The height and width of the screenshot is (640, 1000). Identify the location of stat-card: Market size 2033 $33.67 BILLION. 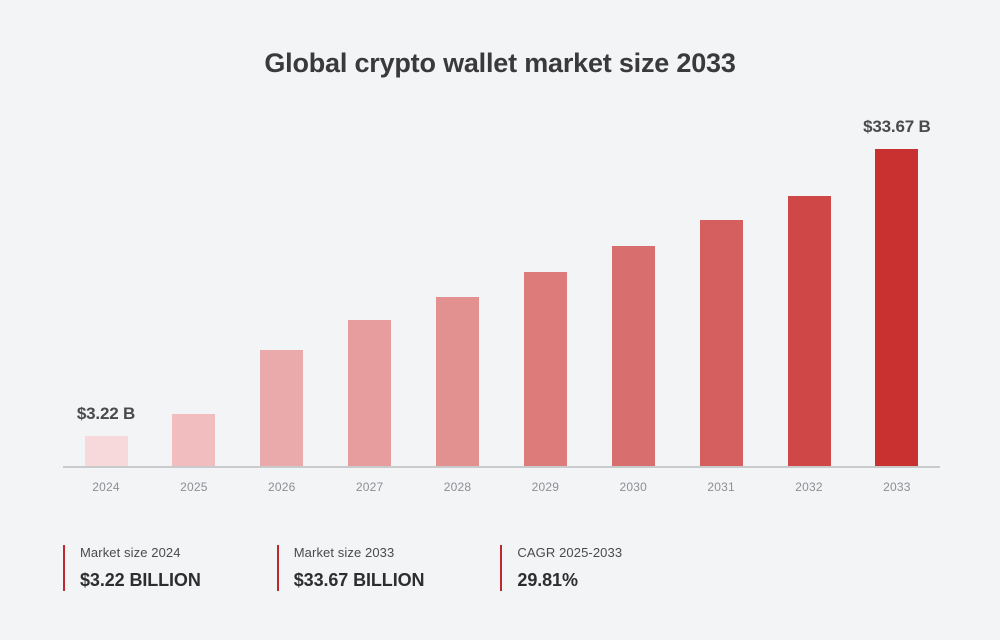
(350, 568).